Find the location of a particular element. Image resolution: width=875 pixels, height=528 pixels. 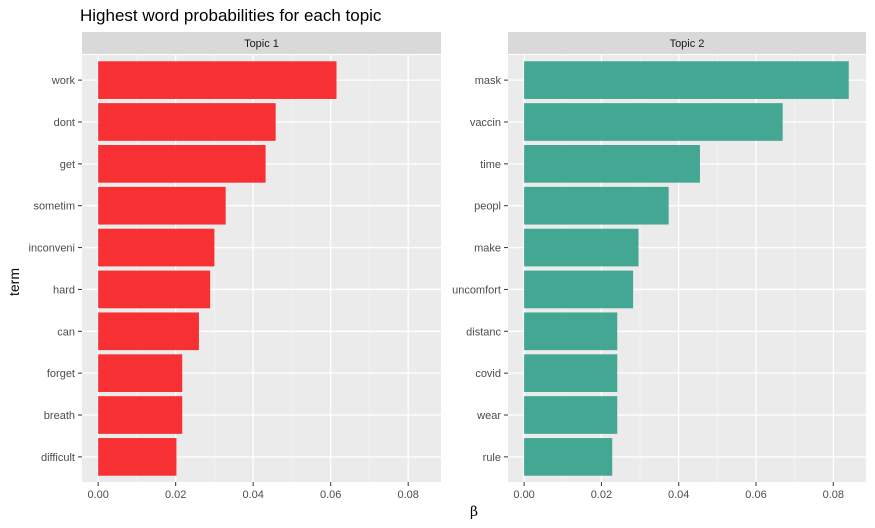

bar-get is located at coordinates (182, 164).